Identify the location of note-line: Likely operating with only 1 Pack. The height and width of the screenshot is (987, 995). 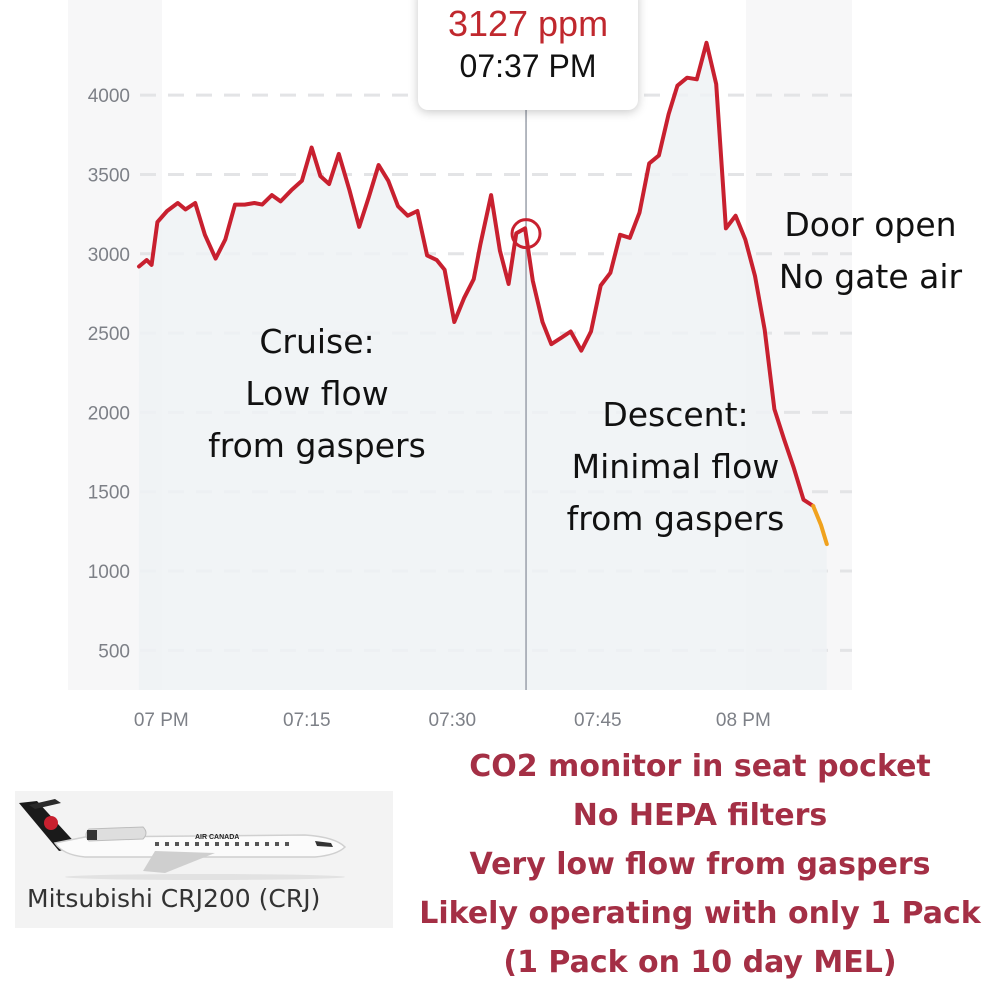
(700, 913).